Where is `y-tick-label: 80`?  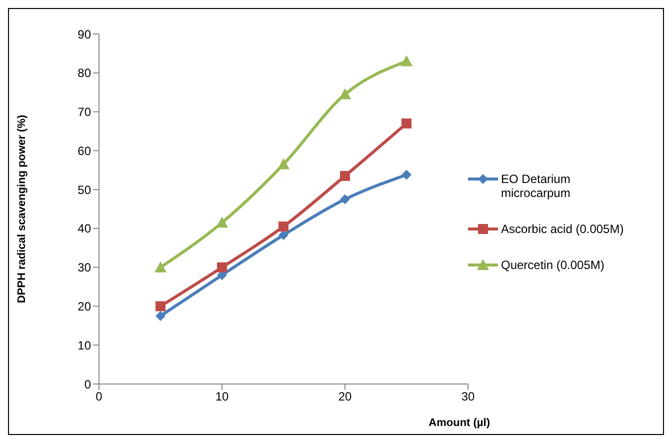 y-tick-label: 80 is located at coordinates (85, 73).